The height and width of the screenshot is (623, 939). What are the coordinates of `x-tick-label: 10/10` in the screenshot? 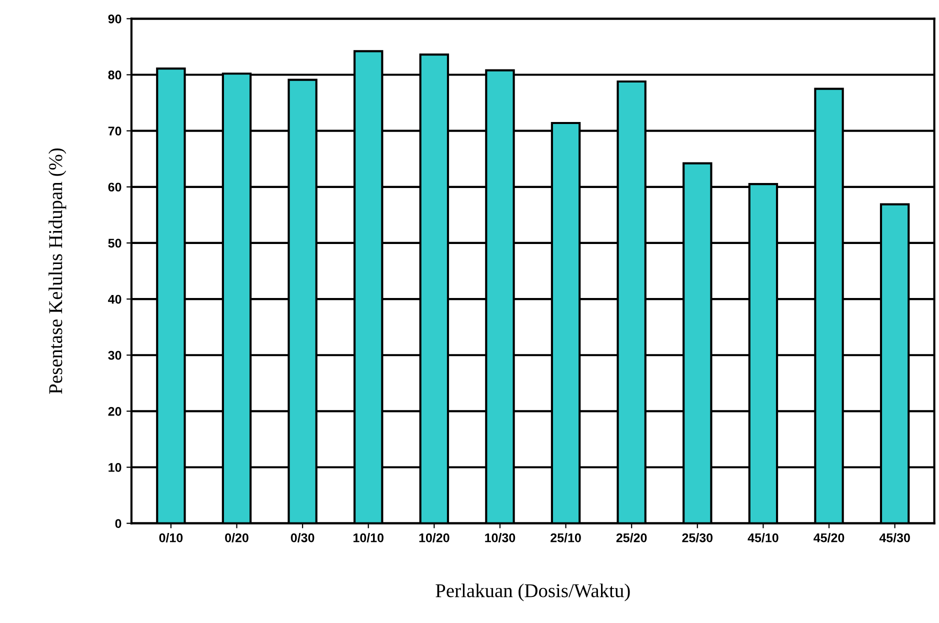 It's located at (369, 537).